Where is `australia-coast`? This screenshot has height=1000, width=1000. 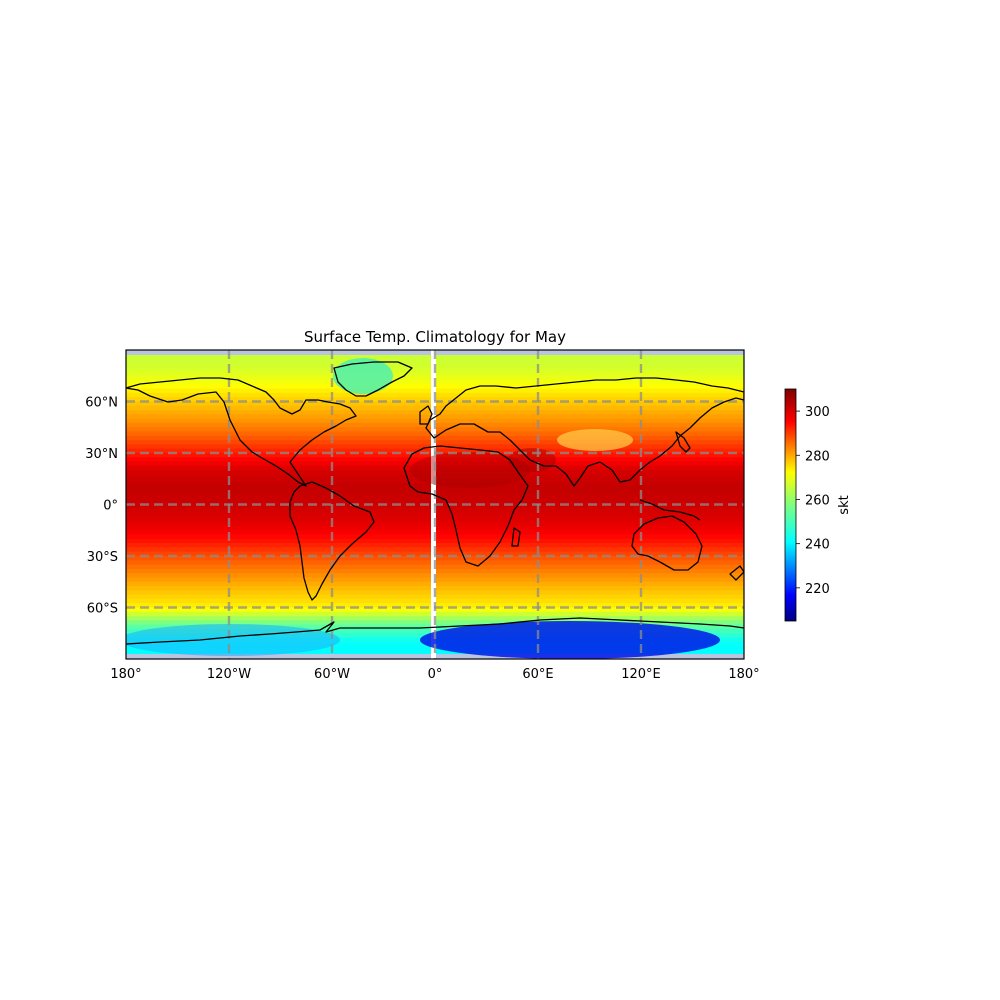 australia-coast is located at coordinates (667, 543).